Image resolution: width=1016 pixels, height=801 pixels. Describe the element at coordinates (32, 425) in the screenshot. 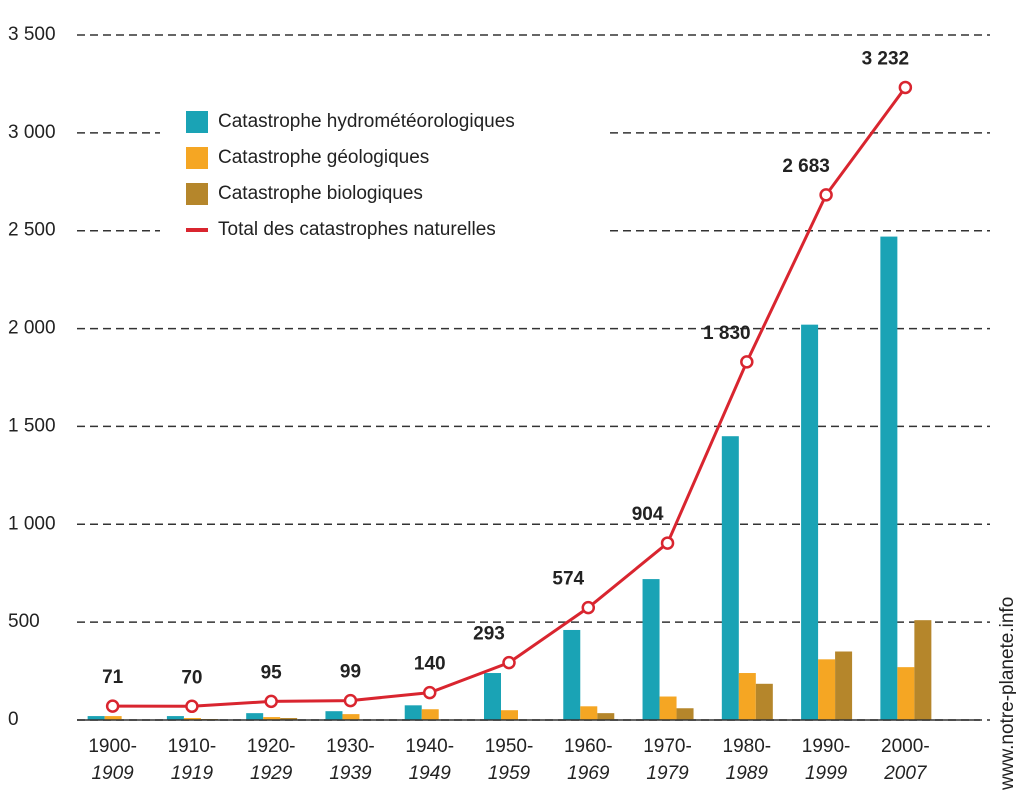

I see `y-tick-label: 1 500` at that location.